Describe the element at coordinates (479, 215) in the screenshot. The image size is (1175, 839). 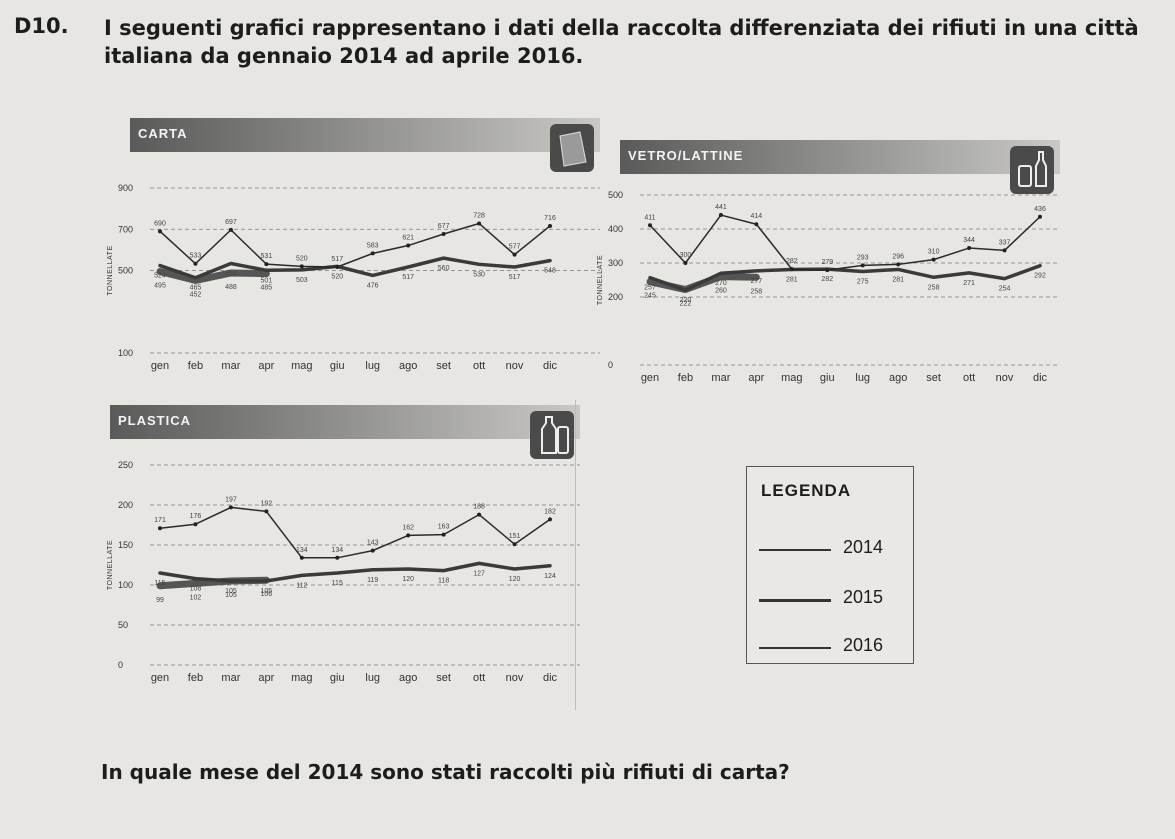
I see `data-label-2014: 728` at that location.